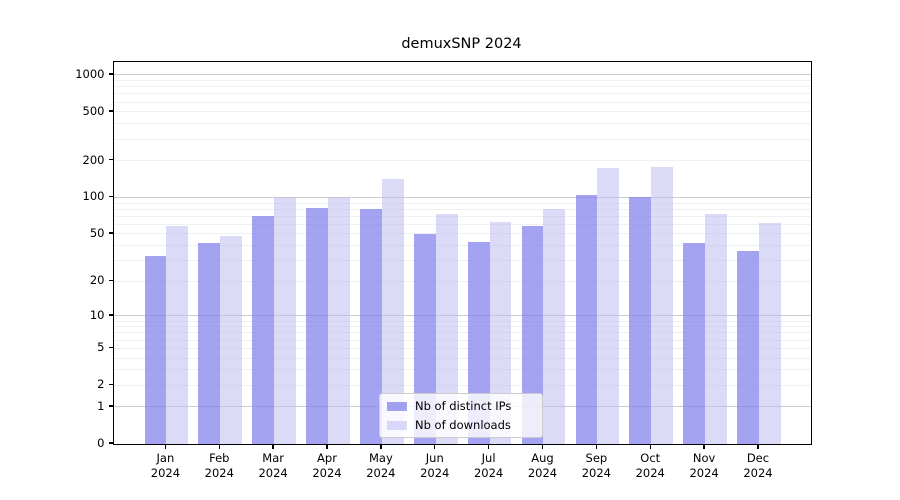  Describe the element at coordinates (650, 465) in the screenshot. I see `x-tick-label: Oct 2024` at that location.